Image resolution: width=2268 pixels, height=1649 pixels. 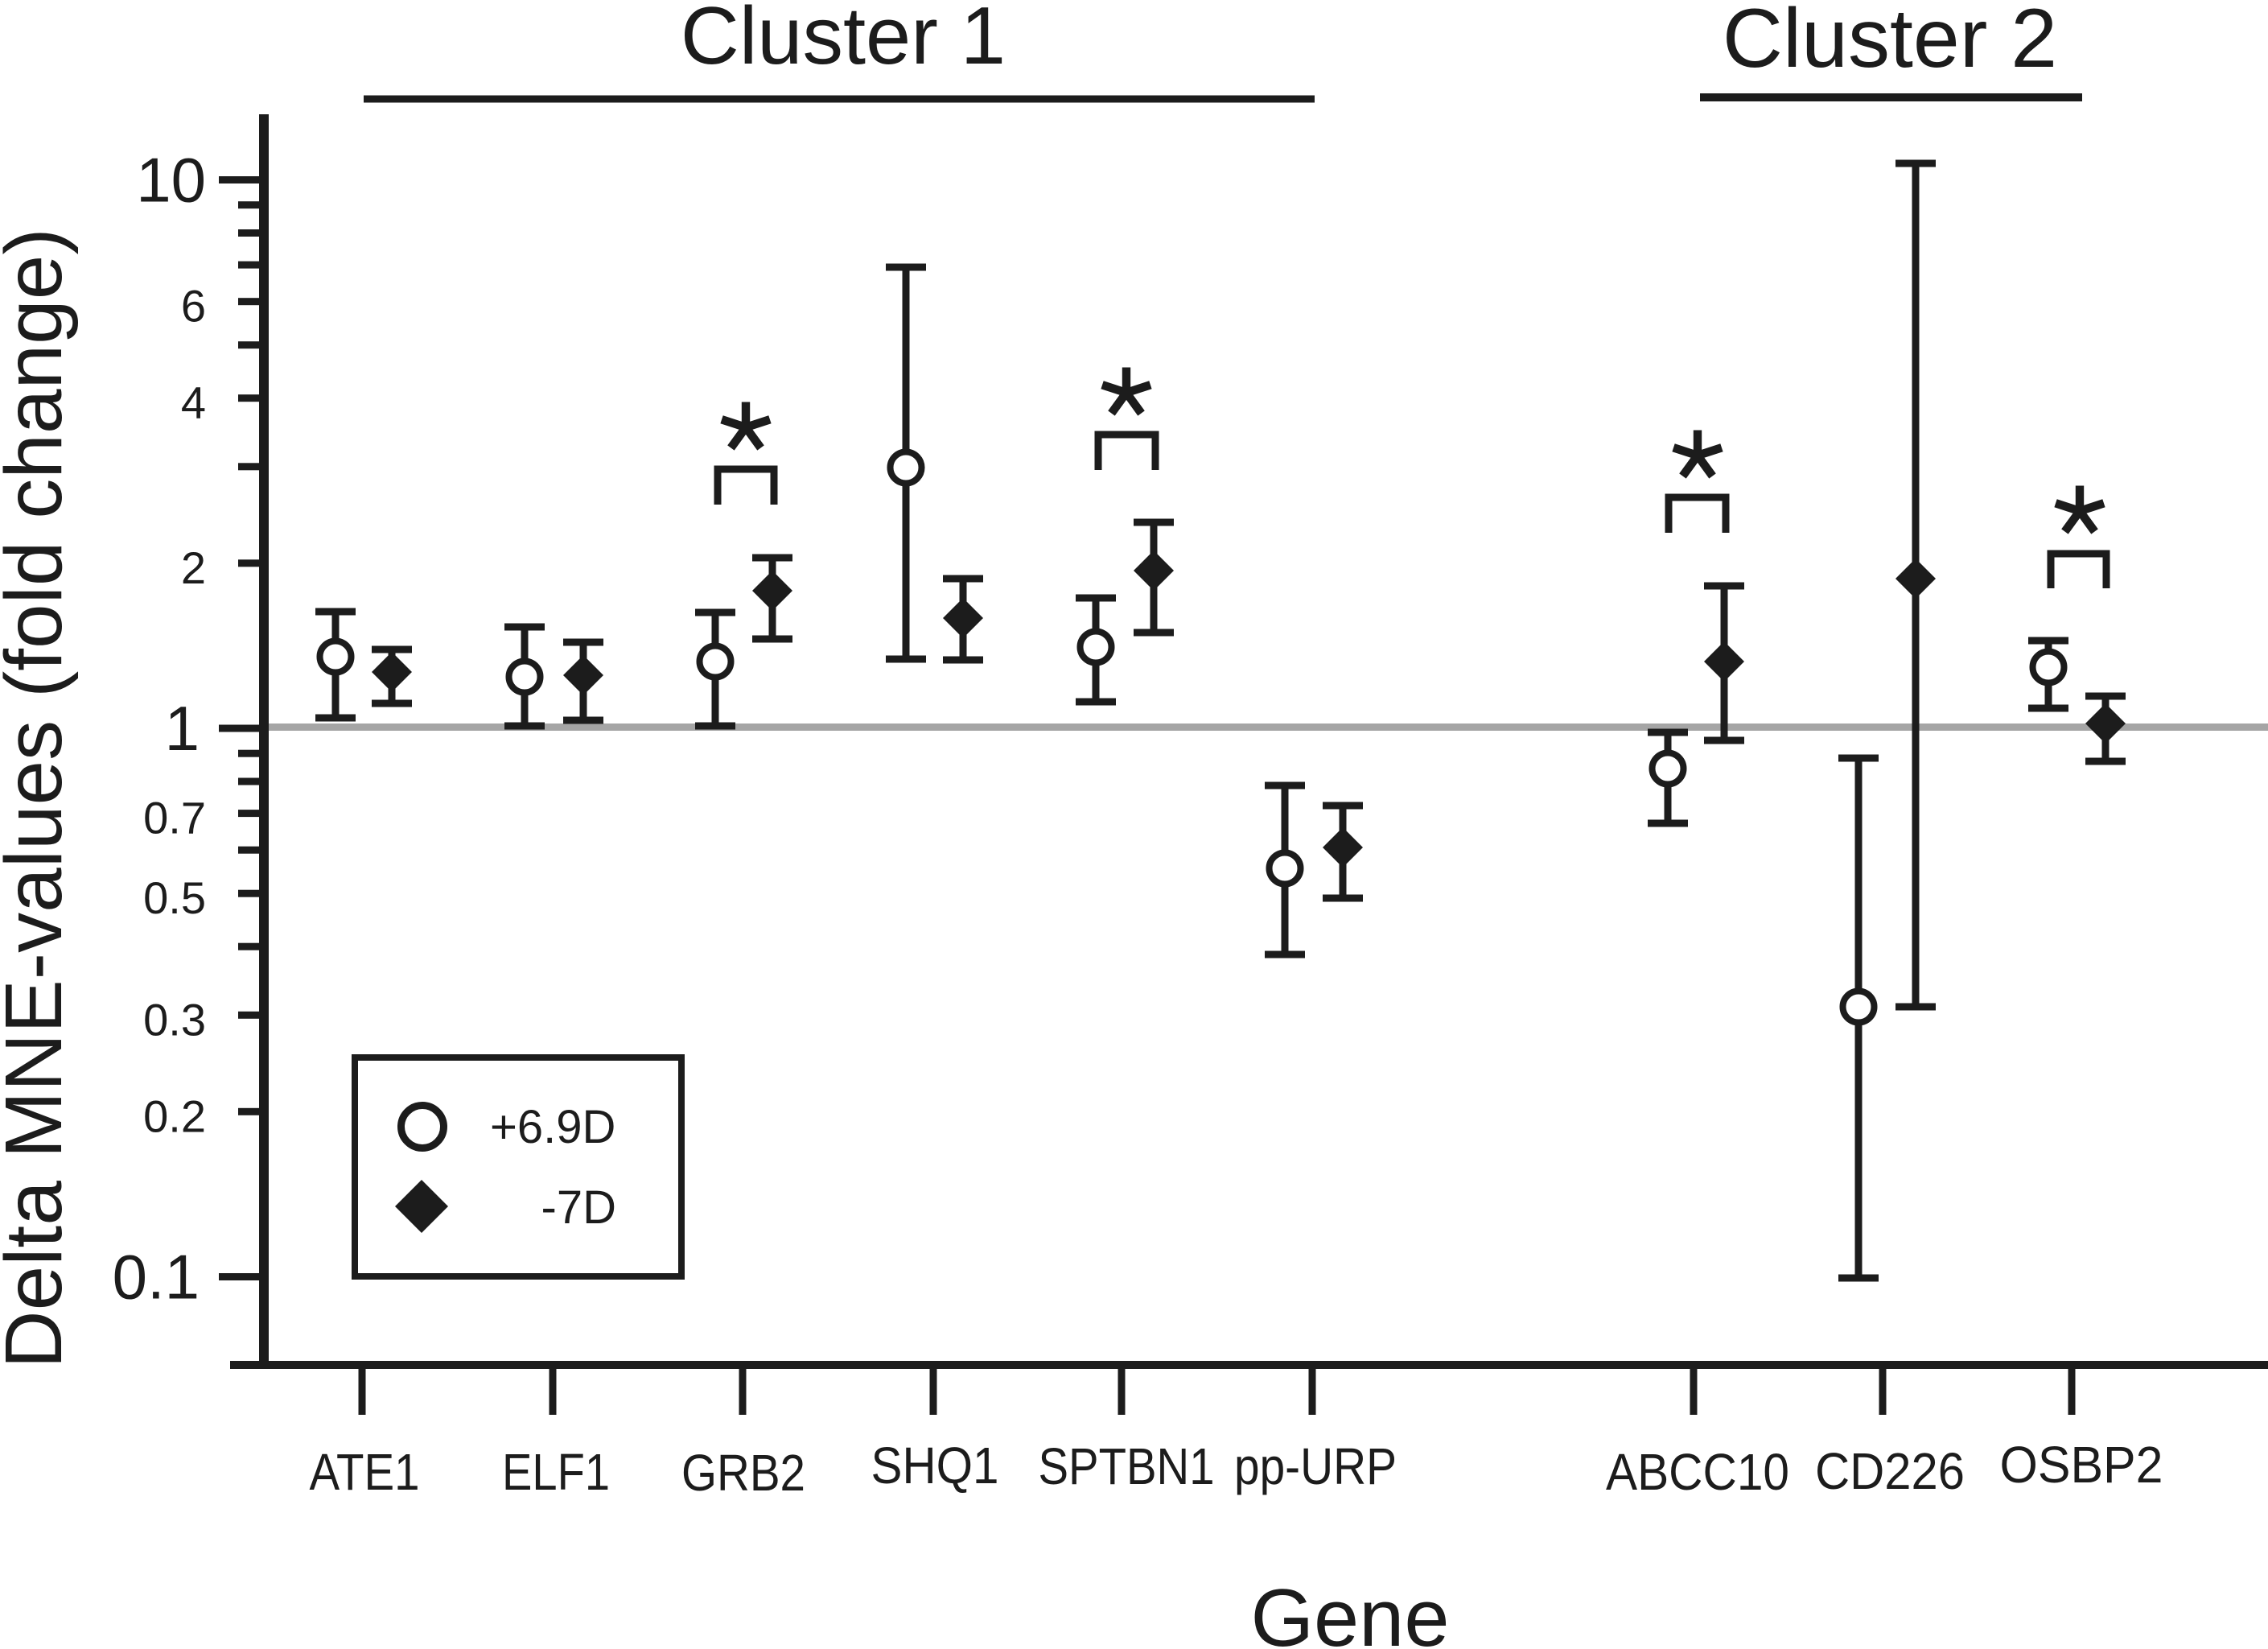 What do you see at coordinates (1315, 1466) in the screenshot?
I see `svg-text: pp-URP` at bounding box center [1315, 1466].